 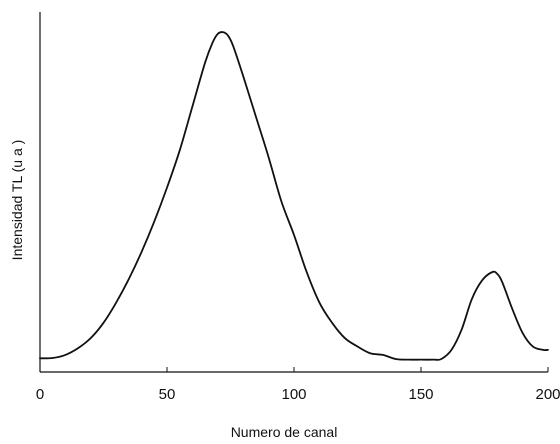 I want to click on x-tick-label-200: 200, so click(x=547, y=394).